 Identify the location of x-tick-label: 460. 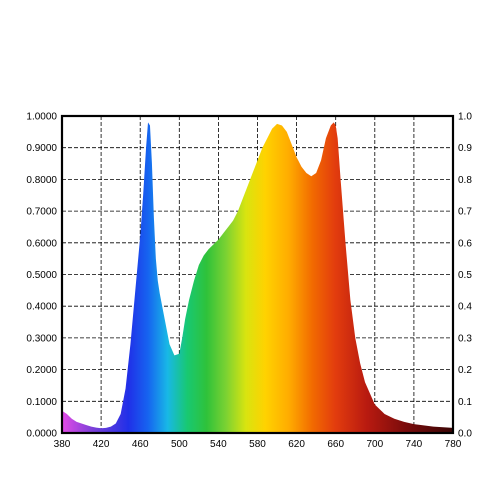
(140, 444).